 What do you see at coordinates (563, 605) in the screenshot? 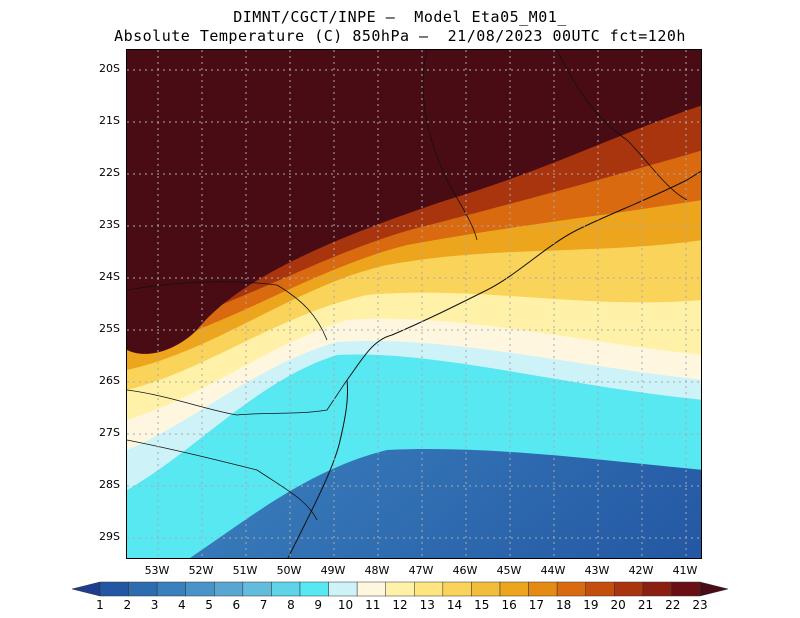
I see `colorbar-label: 18` at bounding box center [563, 605].